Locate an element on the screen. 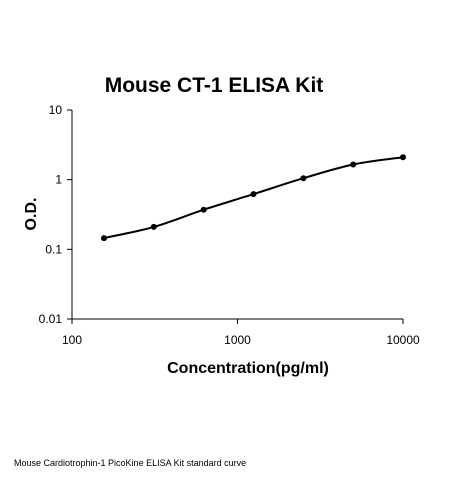  y-axis-label: O.D. is located at coordinates (31, 214).